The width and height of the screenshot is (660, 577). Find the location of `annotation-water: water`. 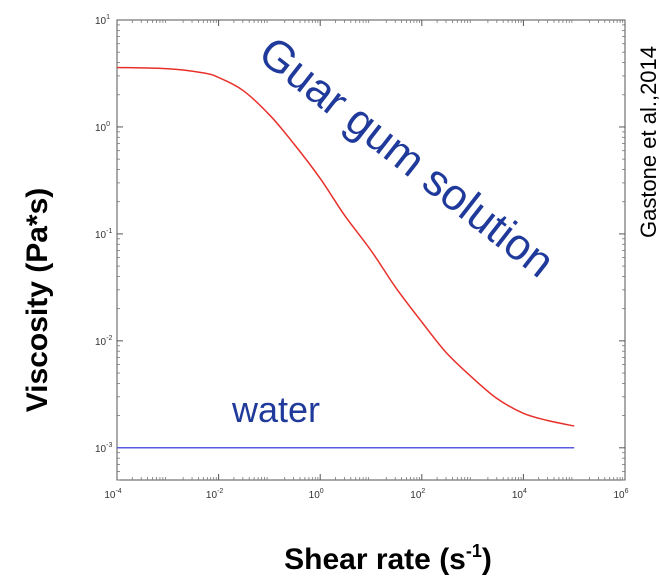

annotation-water: water is located at coordinates (275, 409).